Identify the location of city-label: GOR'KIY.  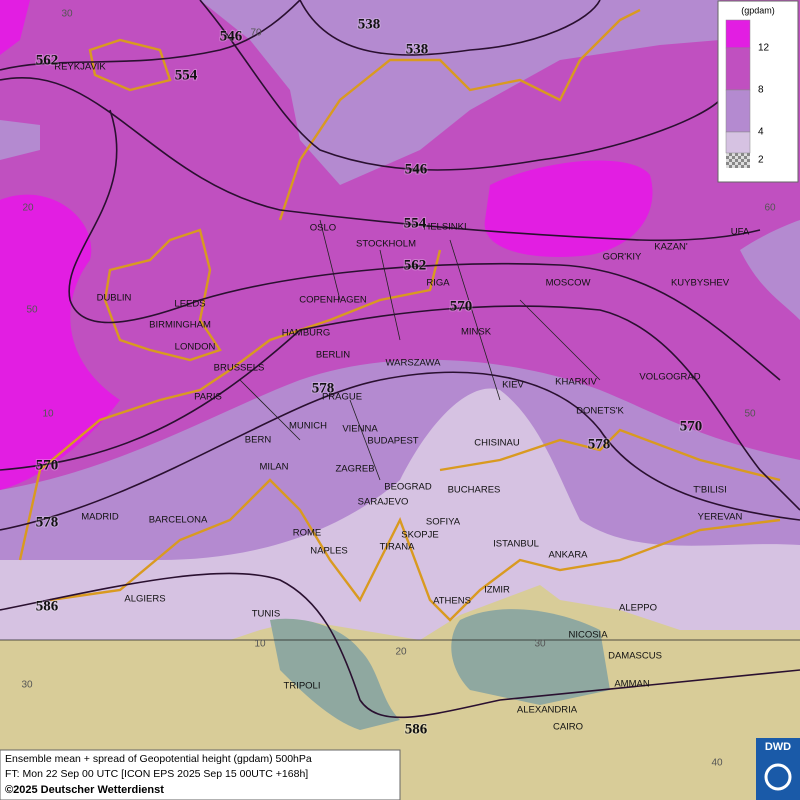
(622, 257).